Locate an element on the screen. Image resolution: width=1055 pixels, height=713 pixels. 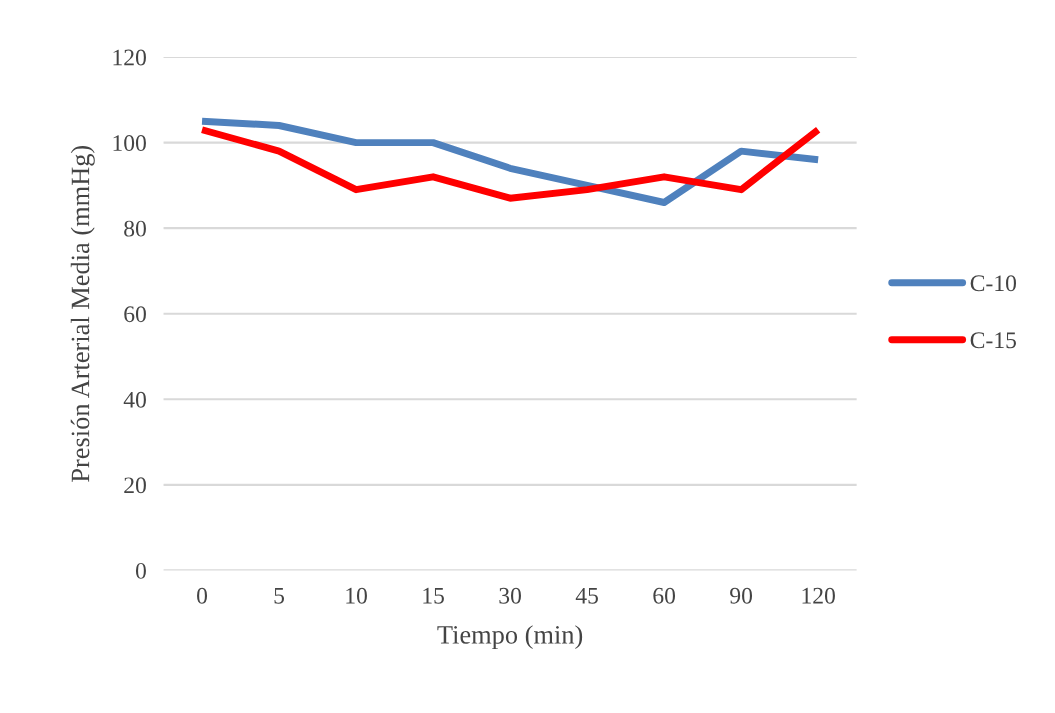
y-tick-label: 80 is located at coordinates (135, 228).